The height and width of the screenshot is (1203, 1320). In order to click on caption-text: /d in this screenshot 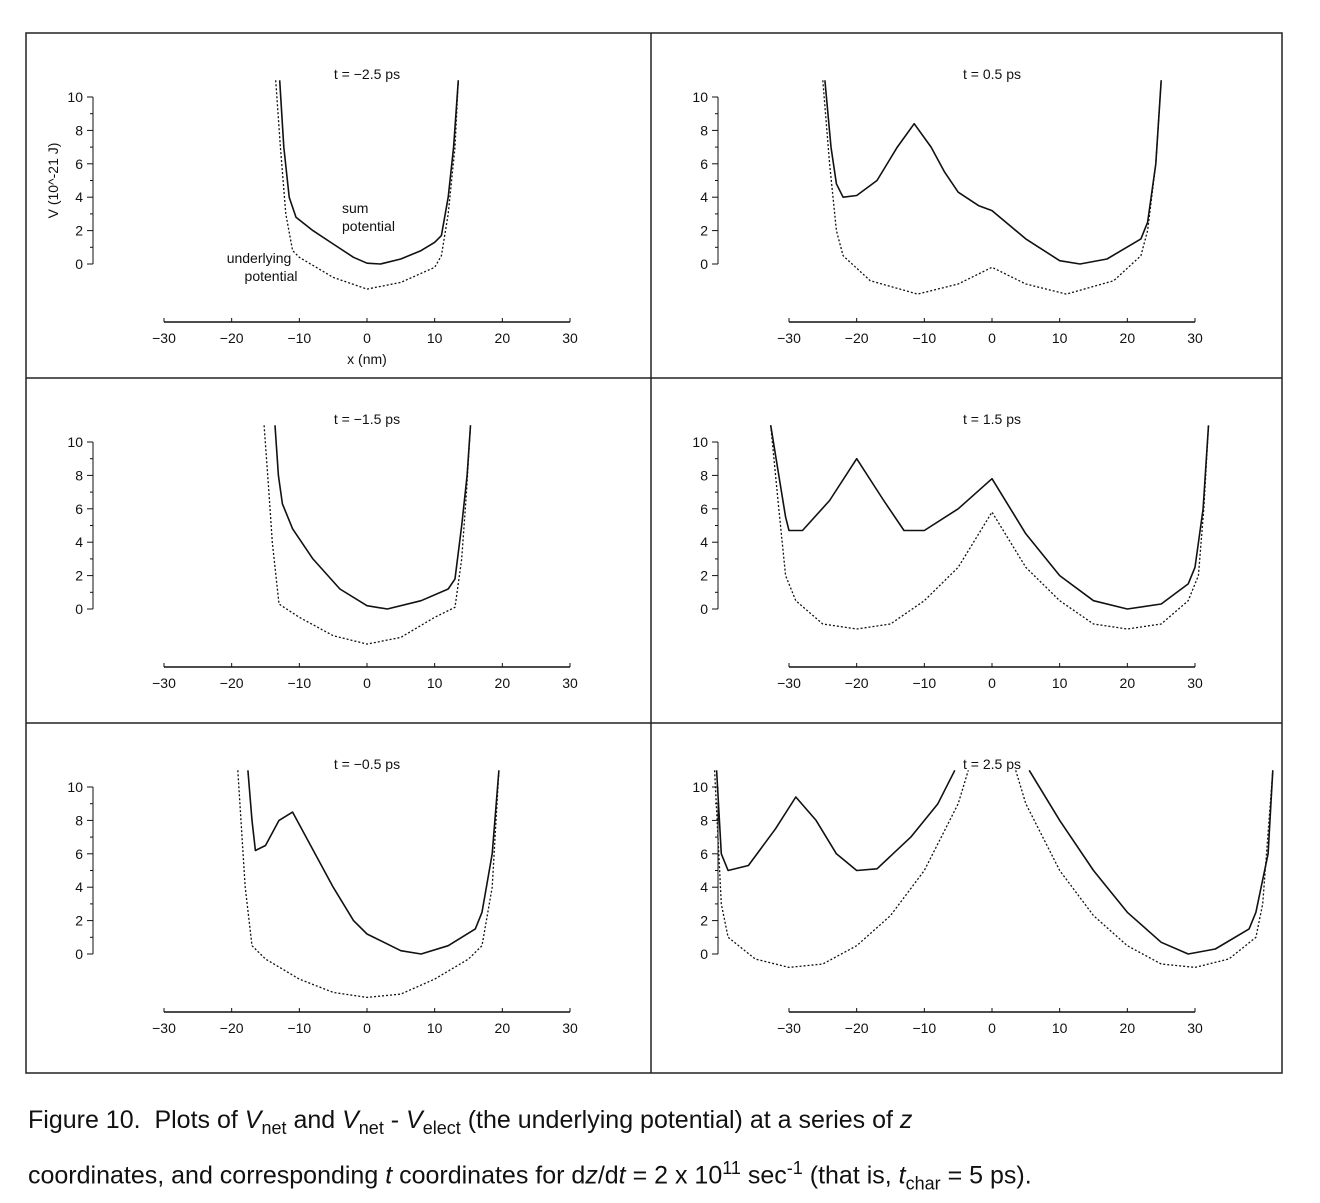, I will do `click(608, 1175)`.